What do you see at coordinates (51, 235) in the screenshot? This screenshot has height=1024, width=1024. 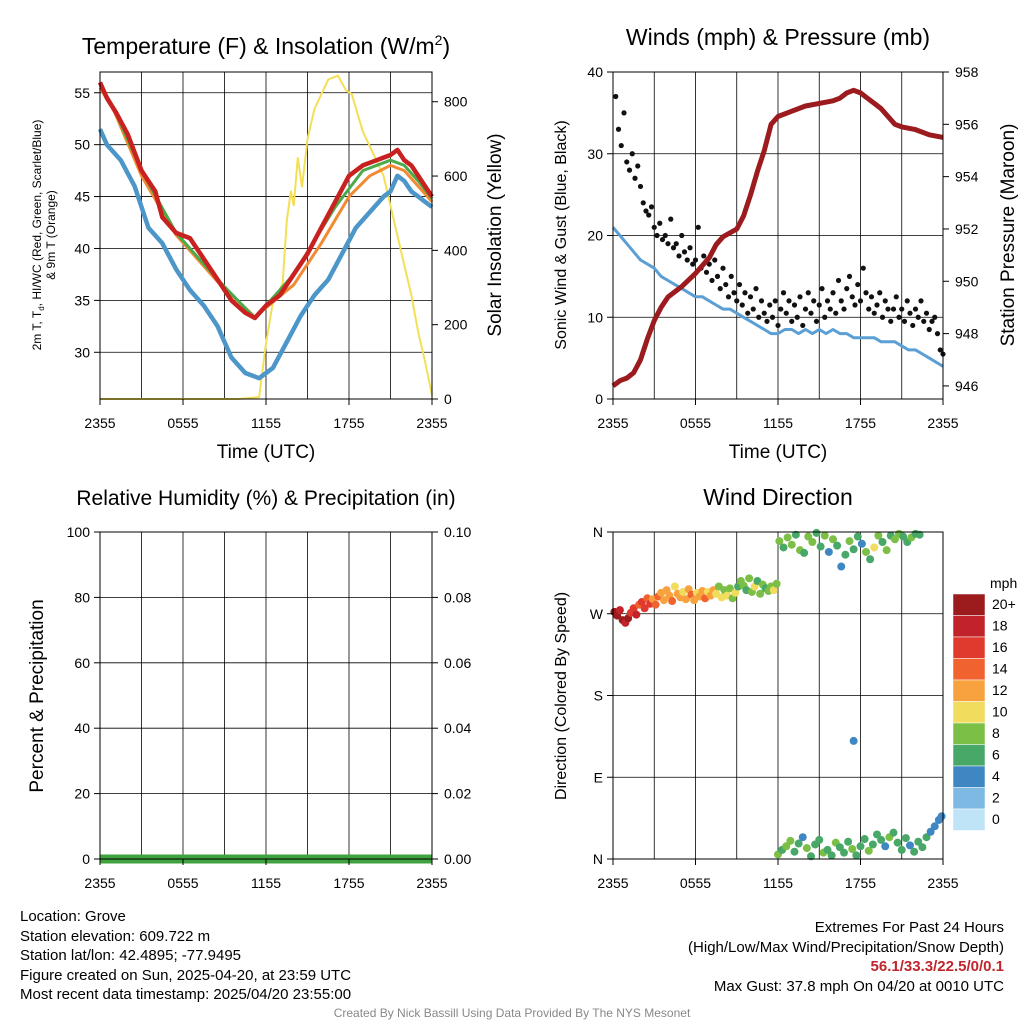 I see `temperature-ylabel-line2: & 9m T (Orange)` at bounding box center [51, 235].